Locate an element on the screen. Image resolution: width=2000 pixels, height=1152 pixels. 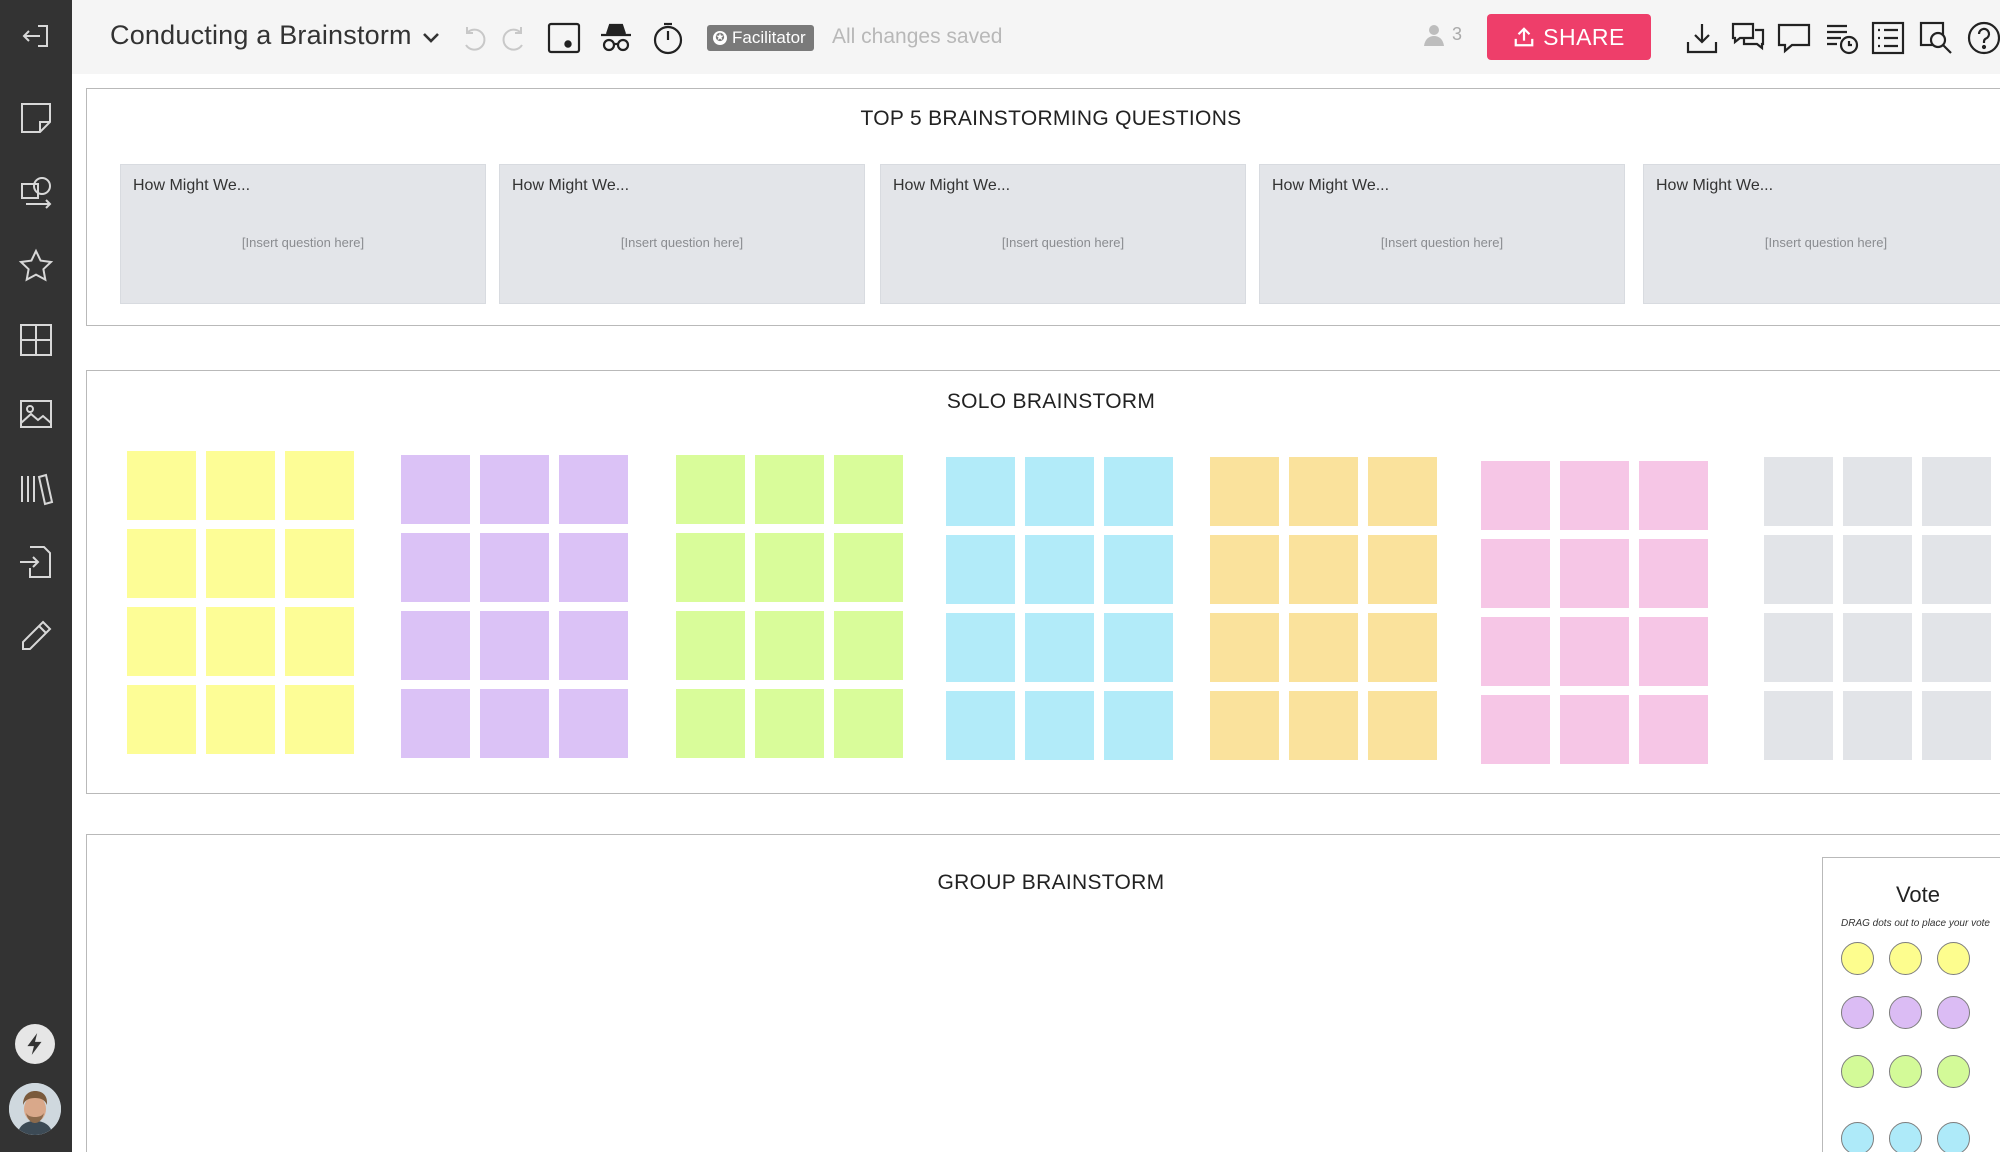
share-button: SHARE is located at coordinates (1569, 37).